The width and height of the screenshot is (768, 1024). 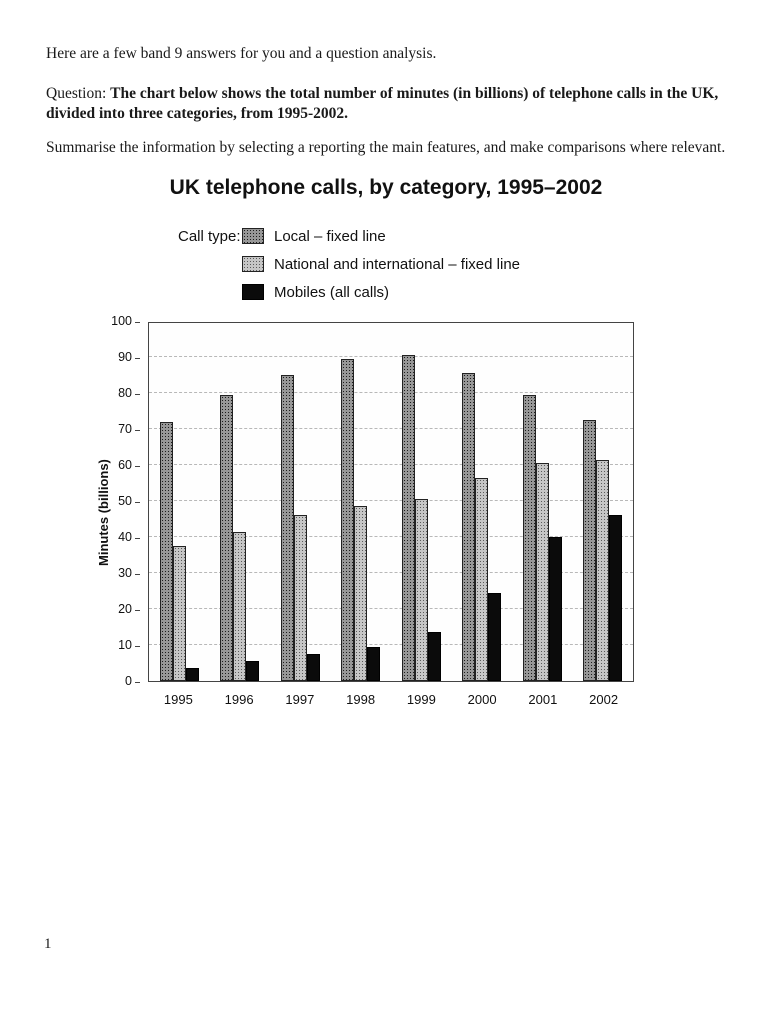 What do you see at coordinates (121, 321) in the screenshot?
I see `y-tick-label: 100` at bounding box center [121, 321].